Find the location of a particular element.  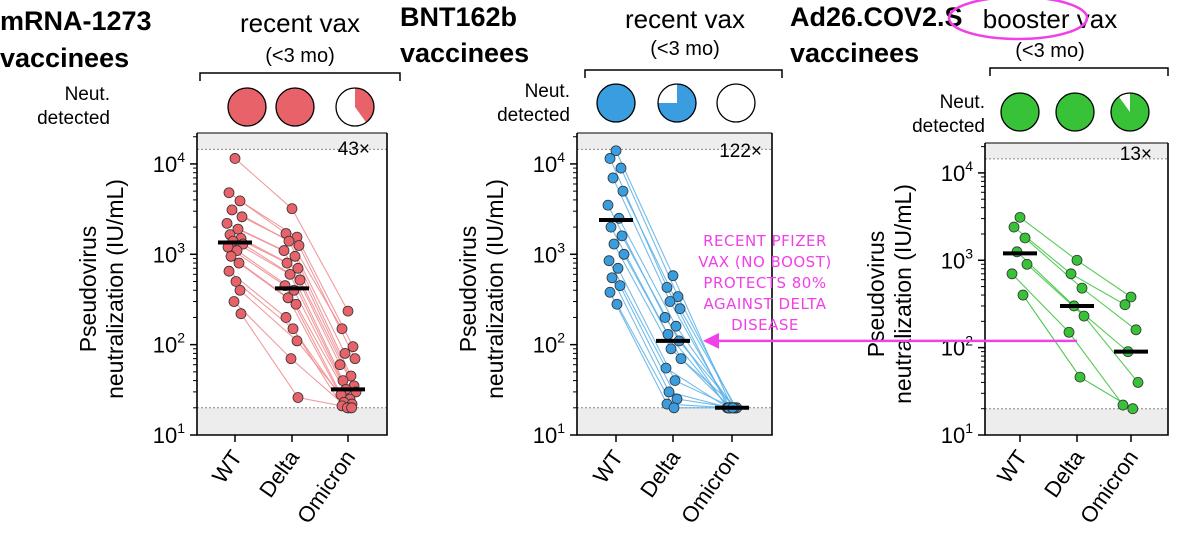

y-tick-label: 10² is located at coordinates (549, 344).